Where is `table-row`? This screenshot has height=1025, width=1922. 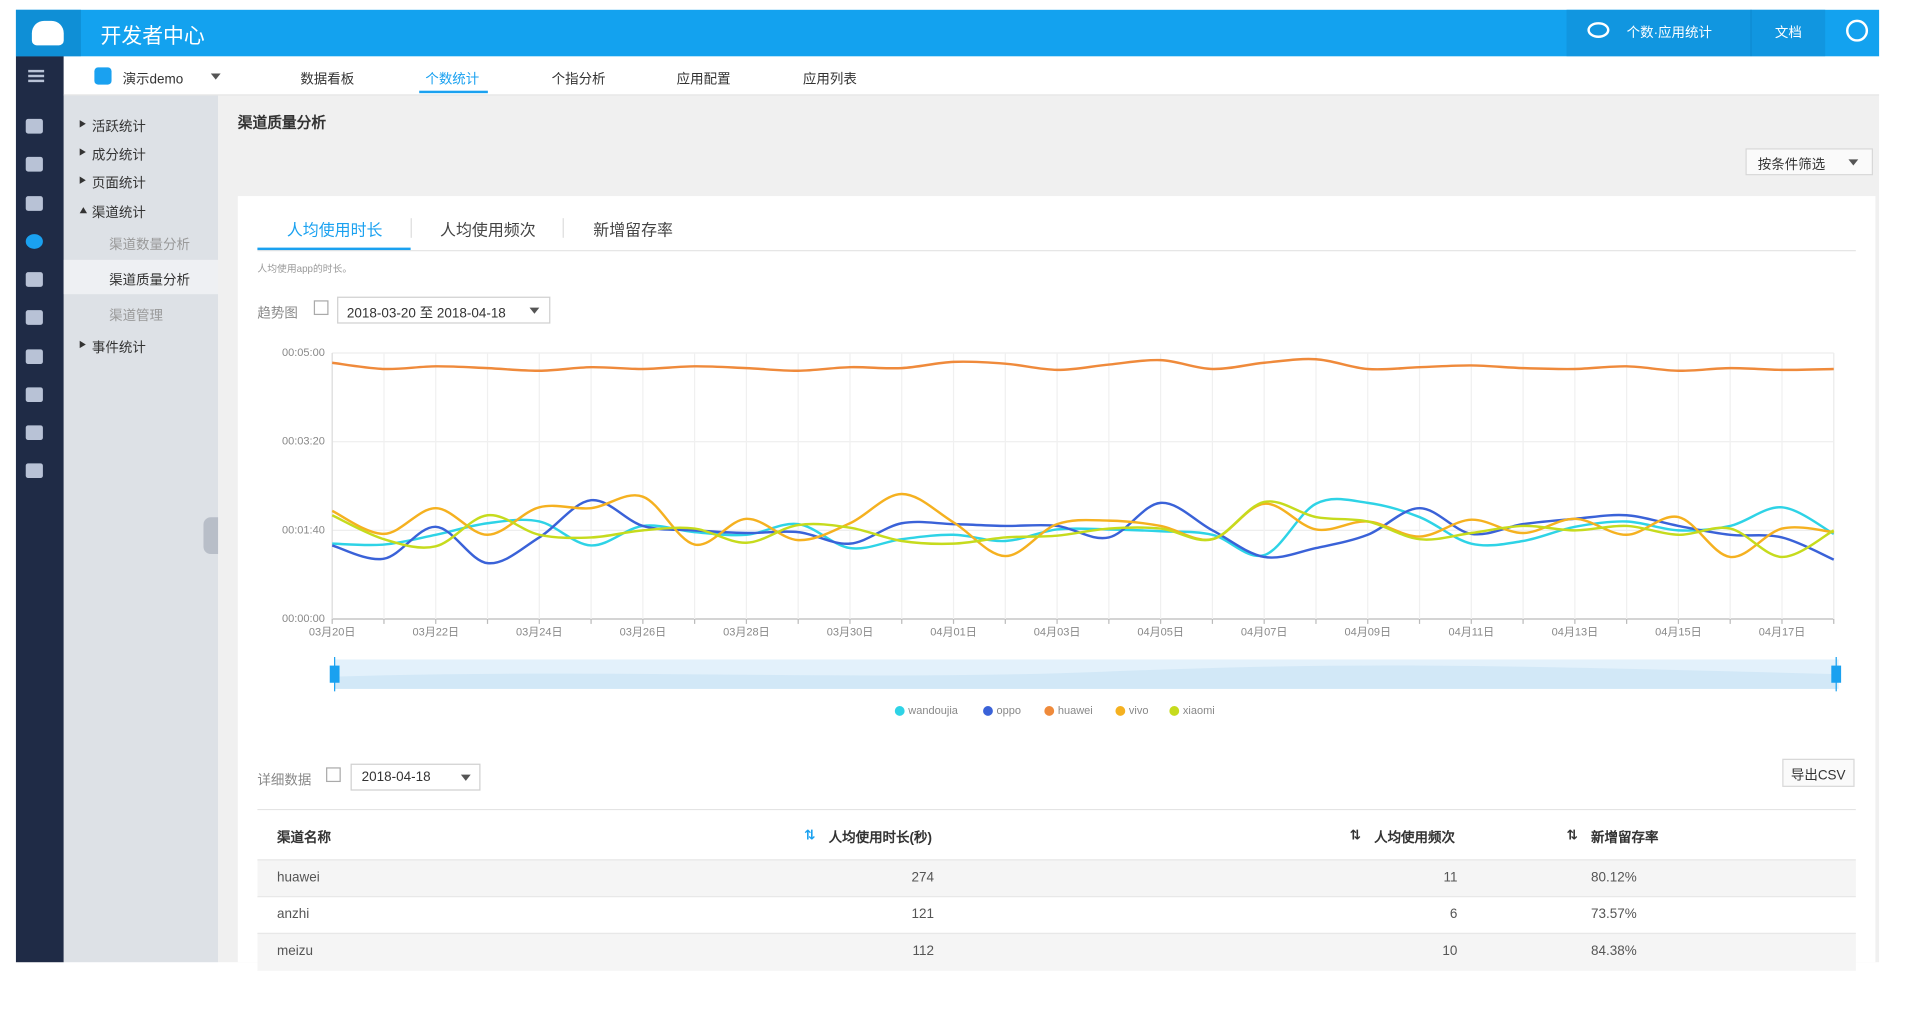 table-row is located at coordinates (1056, 951).